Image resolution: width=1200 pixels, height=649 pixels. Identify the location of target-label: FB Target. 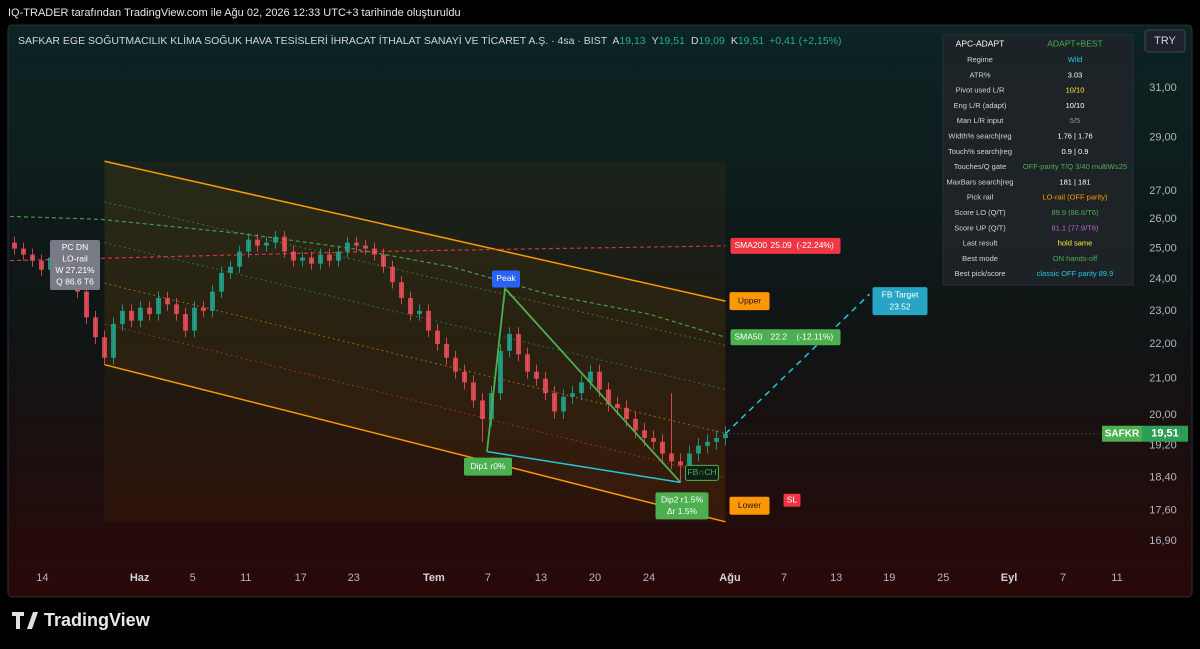
(900, 294).